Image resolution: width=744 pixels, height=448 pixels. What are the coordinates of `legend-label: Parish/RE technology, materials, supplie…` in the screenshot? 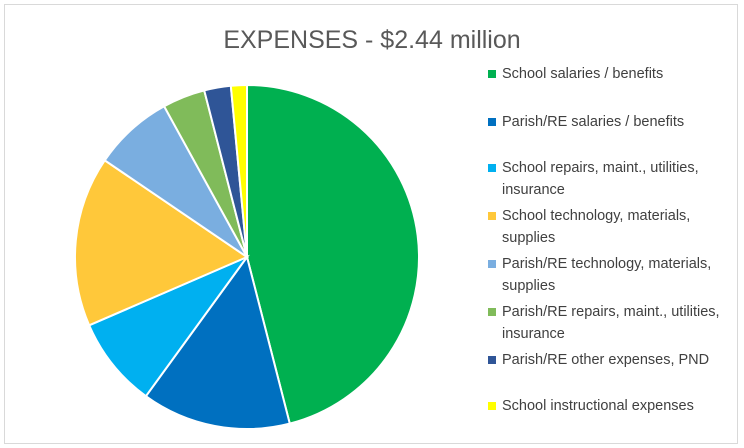 It's located at (607, 275).